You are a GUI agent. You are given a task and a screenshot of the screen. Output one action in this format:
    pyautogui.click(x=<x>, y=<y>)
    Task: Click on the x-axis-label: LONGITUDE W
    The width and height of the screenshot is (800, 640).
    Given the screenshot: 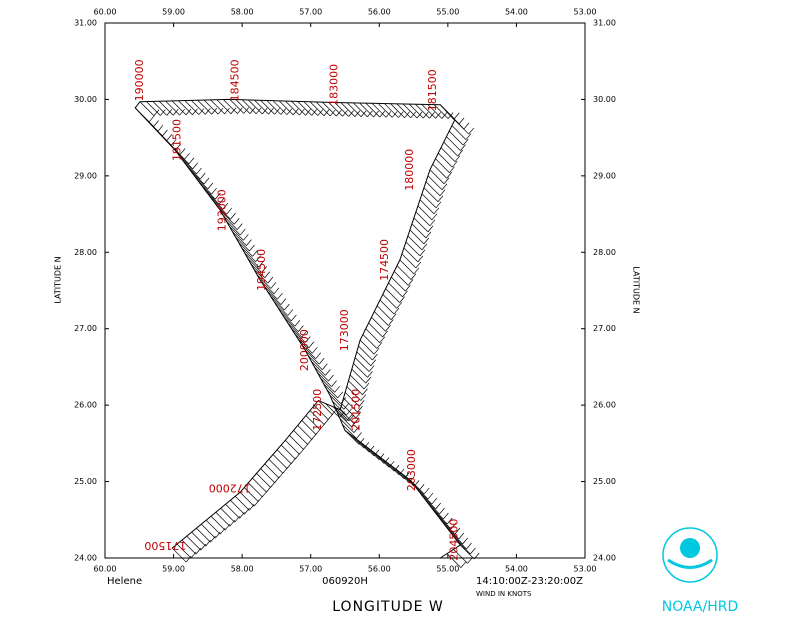 What is the action you would take?
    pyautogui.click(x=388, y=607)
    